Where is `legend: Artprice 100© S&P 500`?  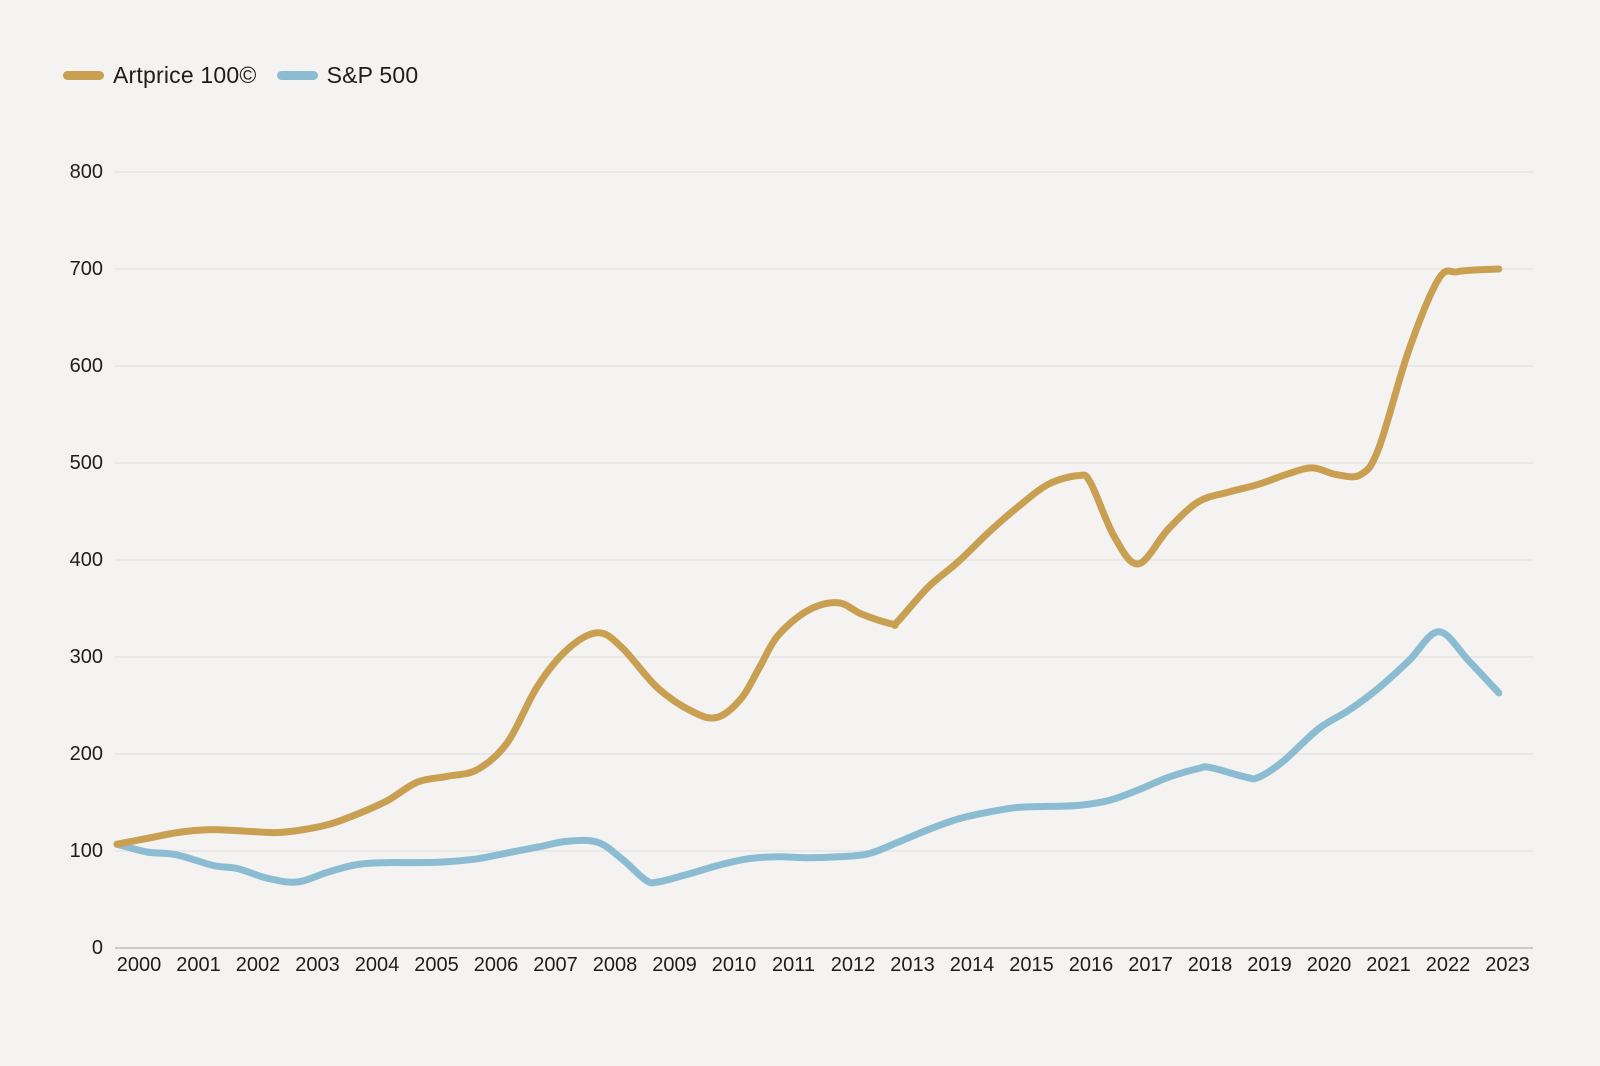
legend: Artprice 100© S&P 500 is located at coordinates (240, 75).